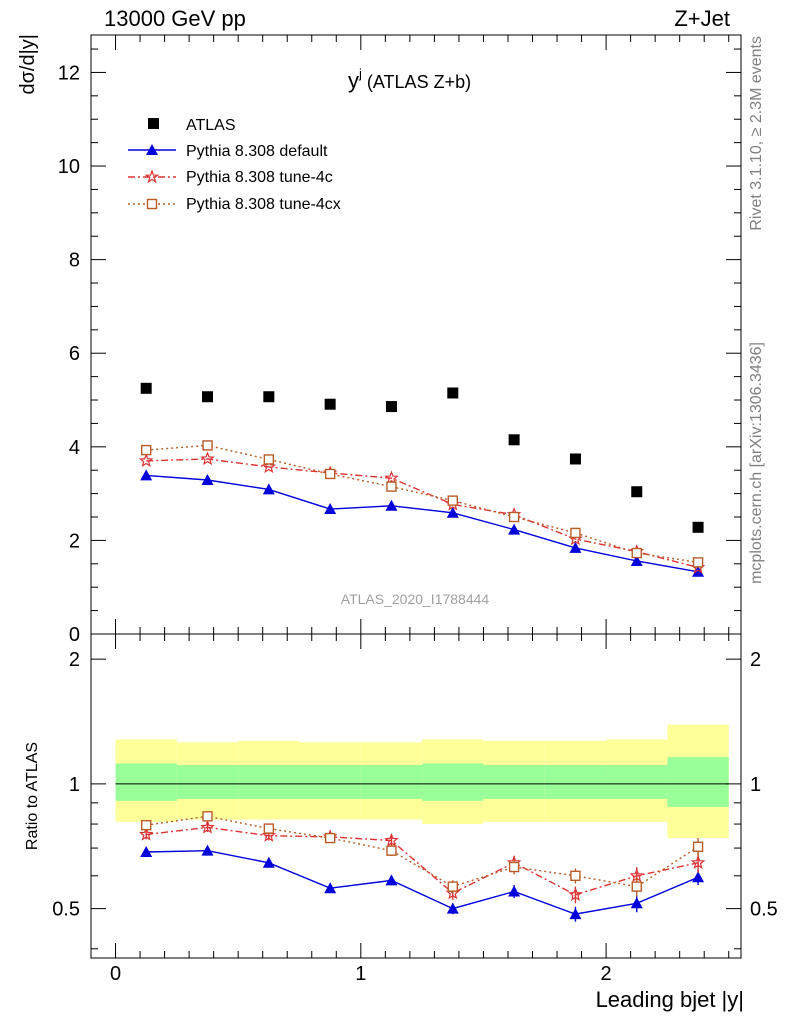  I want to click on watermark: ATLAS_2020_I1788444, so click(415, 599).